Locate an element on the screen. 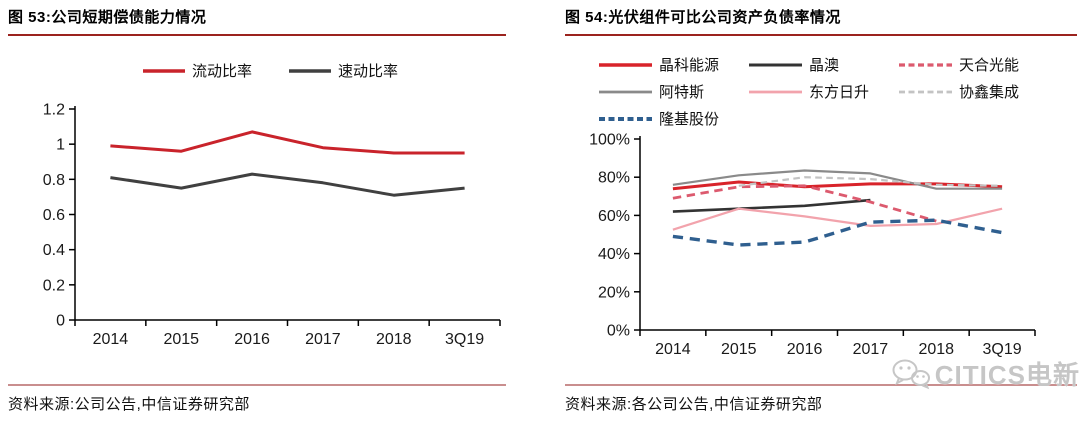 The image size is (1080, 427). y-tick-label: 1.2 is located at coordinates (54, 110).